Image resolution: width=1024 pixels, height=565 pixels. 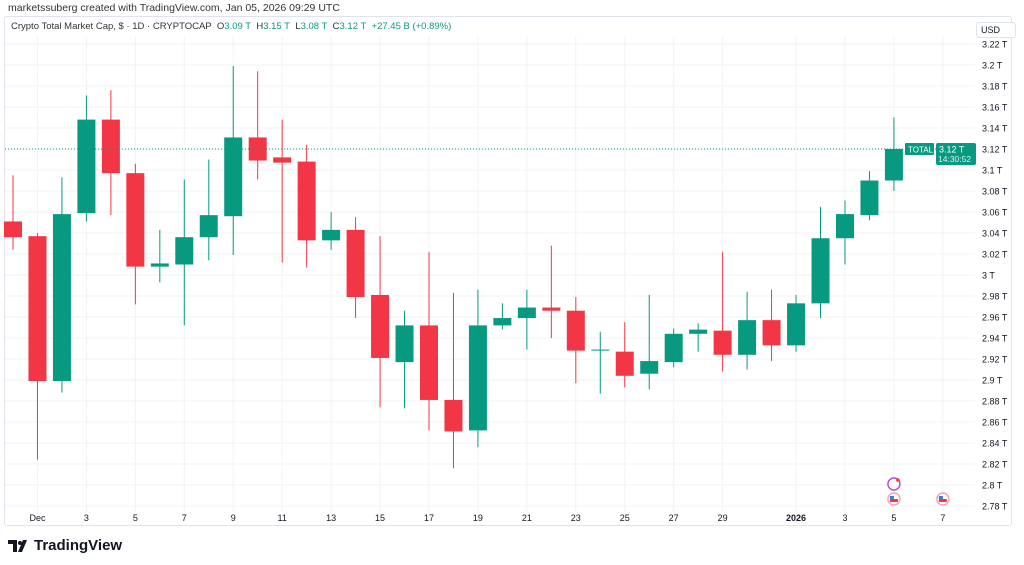 I want to click on y-tick-label: 3.18 T, so click(x=995, y=87).